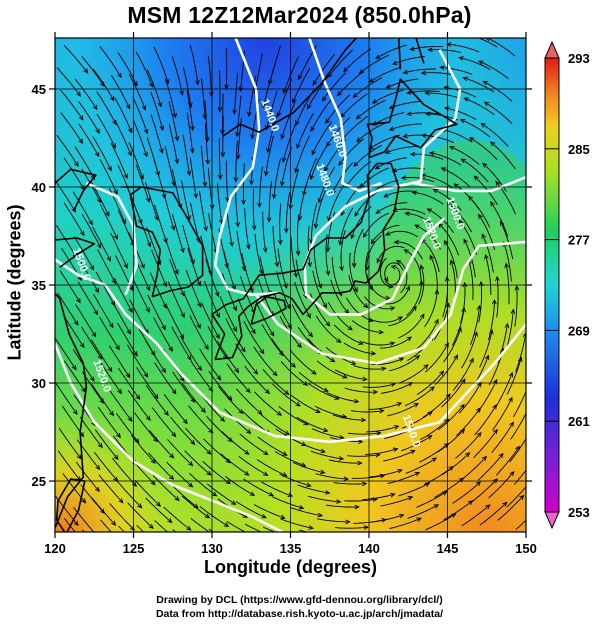 The height and width of the screenshot is (625, 599). I want to click on x-tick-label: 135, so click(291, 548).